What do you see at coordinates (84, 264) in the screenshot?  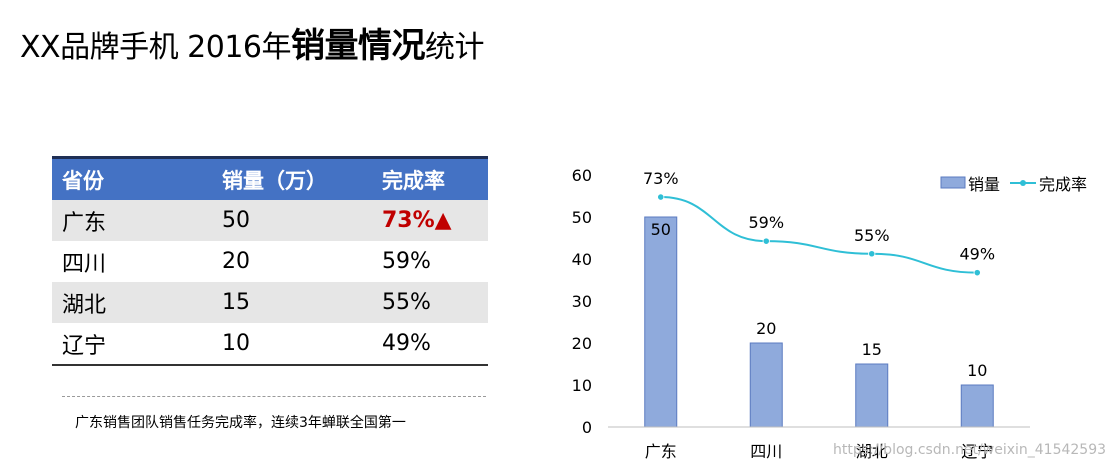 I see `cell-province: 四川` at bounding box center [84, 264].